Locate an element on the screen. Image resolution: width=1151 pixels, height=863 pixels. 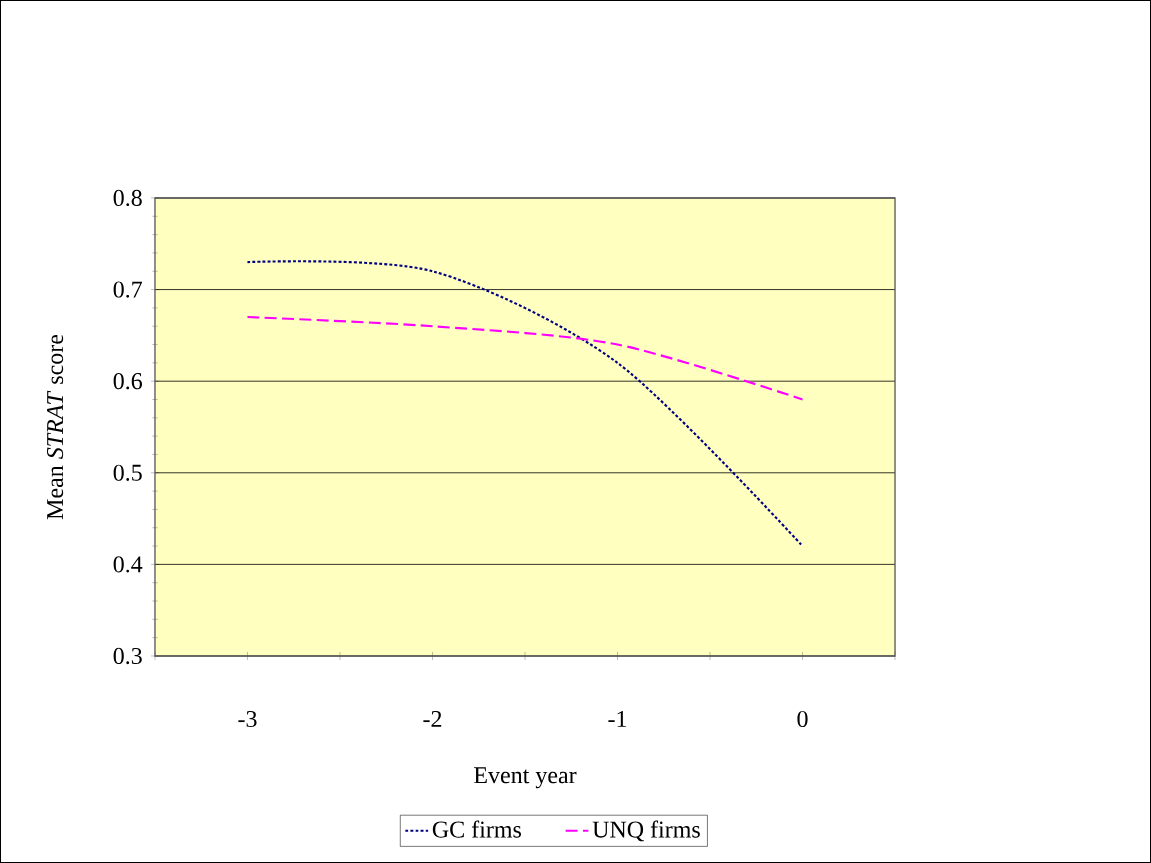
y-tick-label: 0.4 is located at coordinates (128, 564).